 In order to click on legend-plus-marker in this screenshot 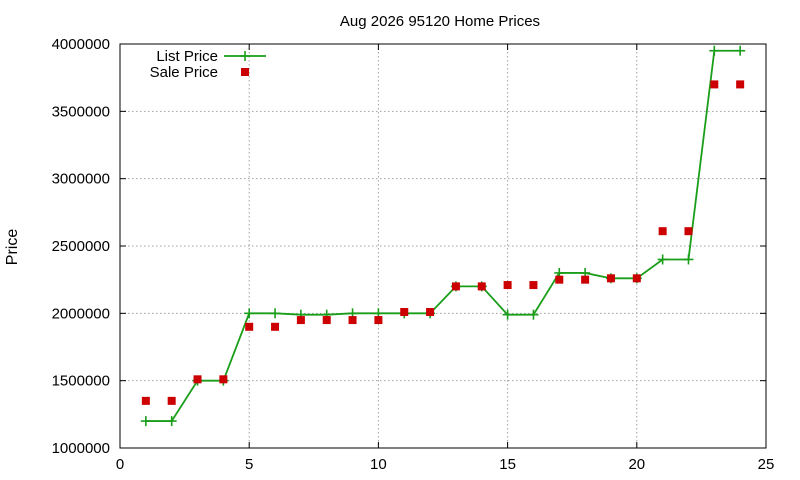, I will do `click(245, 56)`.